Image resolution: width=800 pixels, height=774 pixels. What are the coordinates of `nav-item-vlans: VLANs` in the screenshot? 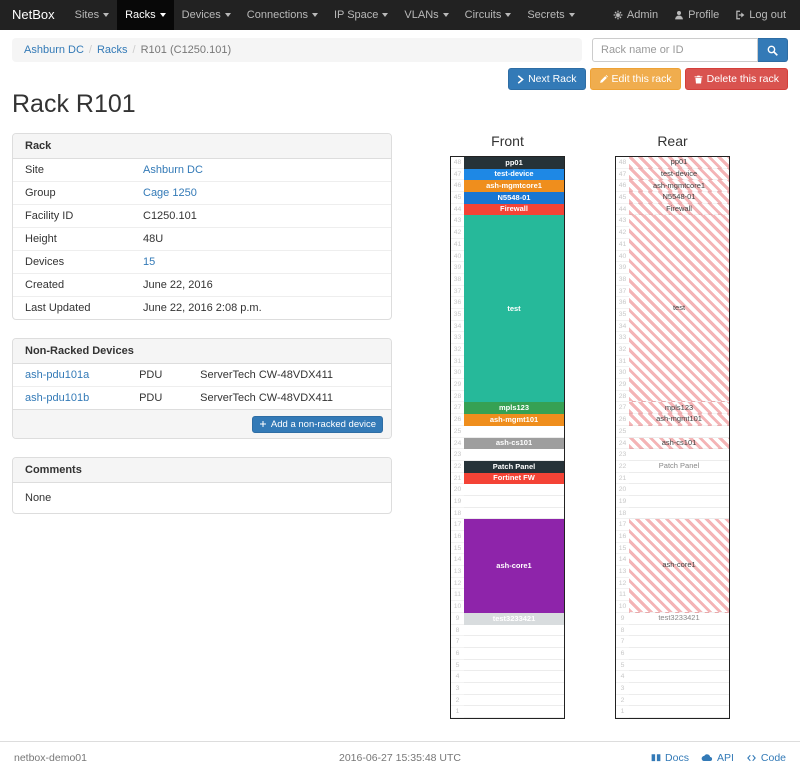 It's located at (426, 15).